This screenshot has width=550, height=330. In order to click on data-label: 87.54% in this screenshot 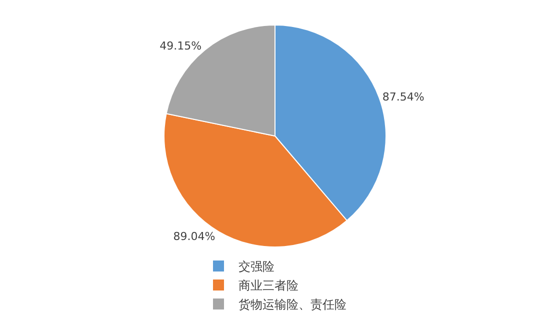, I will do `click(403, 97)`.